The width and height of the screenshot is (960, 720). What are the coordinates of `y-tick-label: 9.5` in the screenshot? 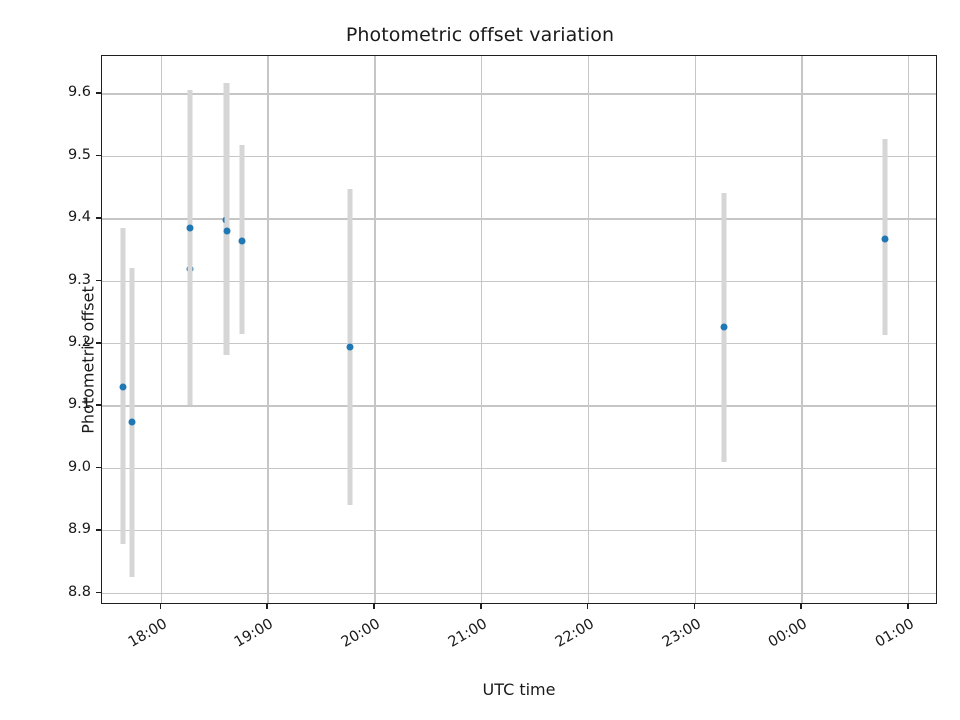 It's located at (79, 154).